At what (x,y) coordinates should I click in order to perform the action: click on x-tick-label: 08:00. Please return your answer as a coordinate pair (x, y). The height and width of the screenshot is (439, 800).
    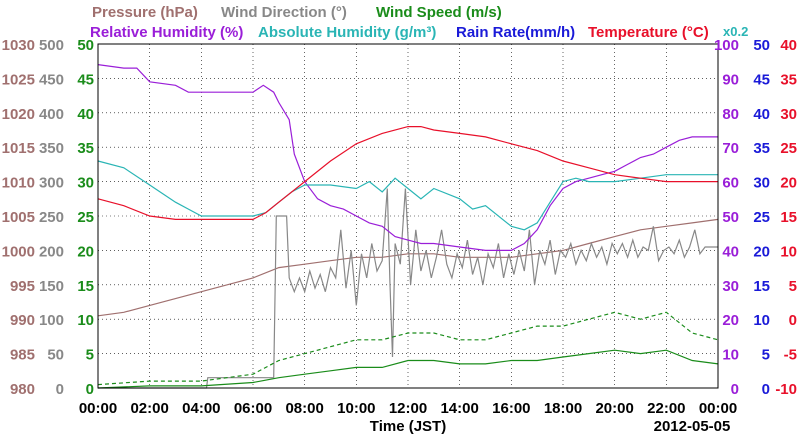
    Looking at the image, I should click on (304, 408).